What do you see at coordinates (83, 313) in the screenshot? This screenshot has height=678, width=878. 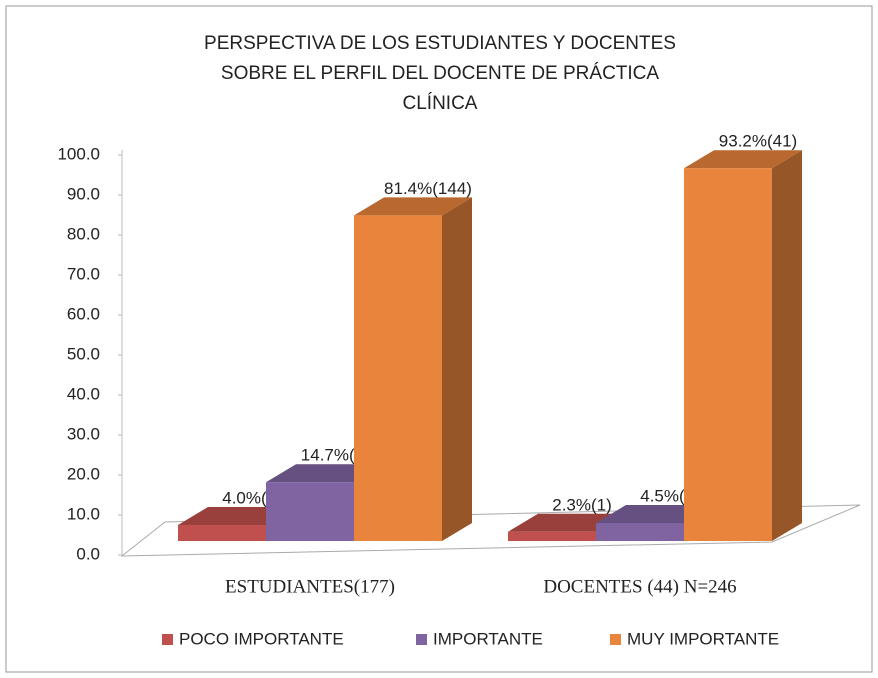 I see `y-tick-label: 60.0` at bounding box center [83, 313].